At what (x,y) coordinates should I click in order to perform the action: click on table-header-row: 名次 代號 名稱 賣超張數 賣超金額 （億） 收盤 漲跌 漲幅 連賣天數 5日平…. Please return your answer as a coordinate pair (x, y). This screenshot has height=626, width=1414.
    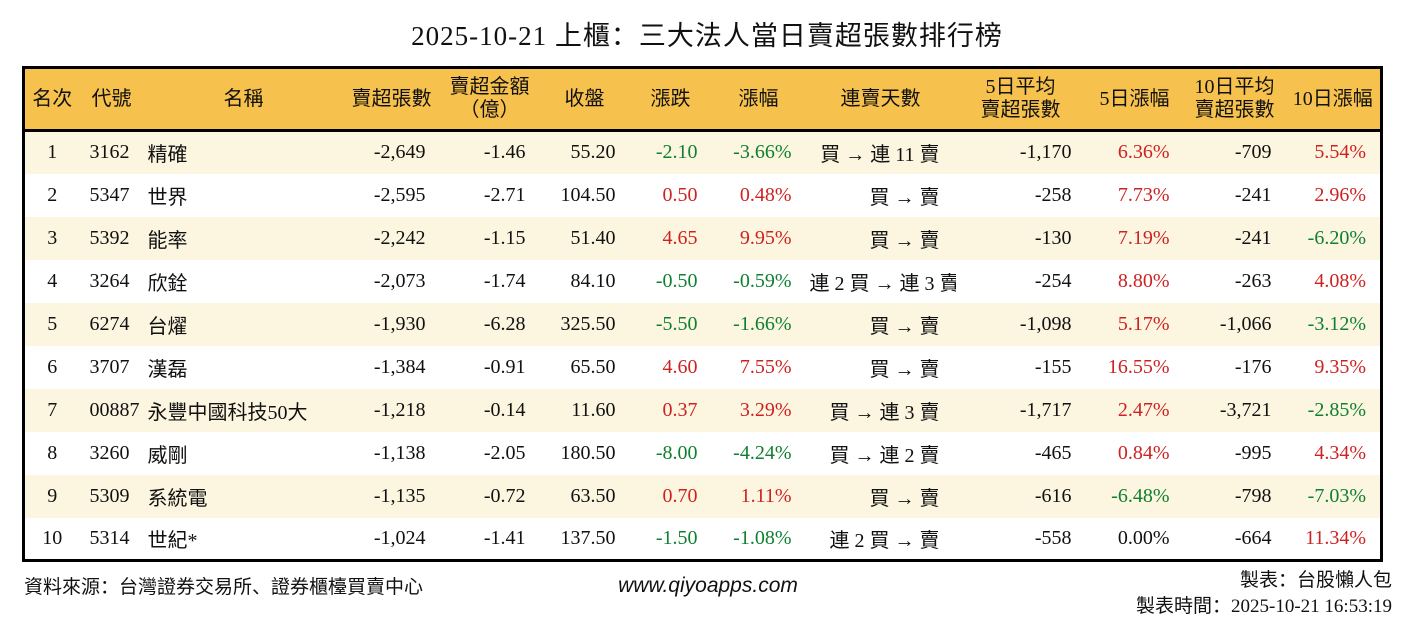
    Looking at the image, I should click on (702, 99).